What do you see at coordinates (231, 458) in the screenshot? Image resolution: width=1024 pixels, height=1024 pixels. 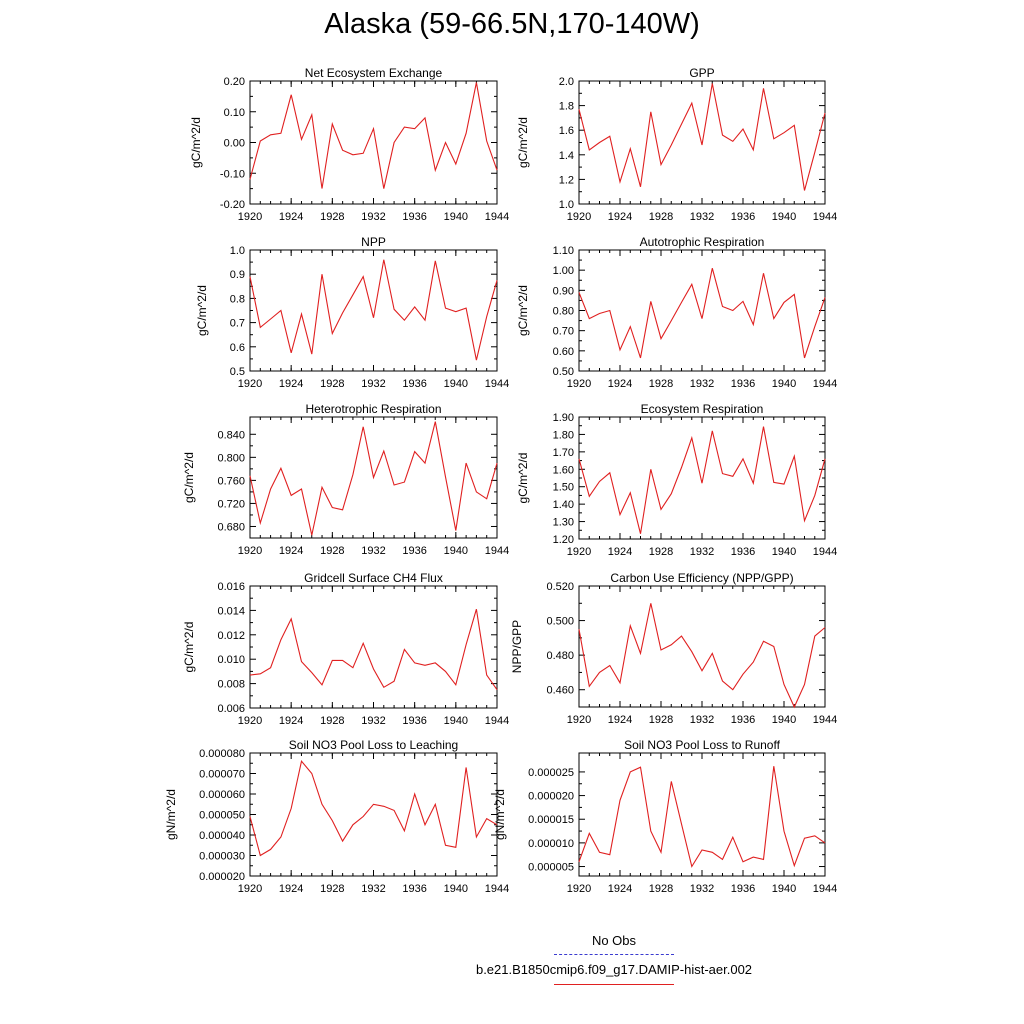 I see `y-tick-label: 0.800` at bounding box center [231, 458].